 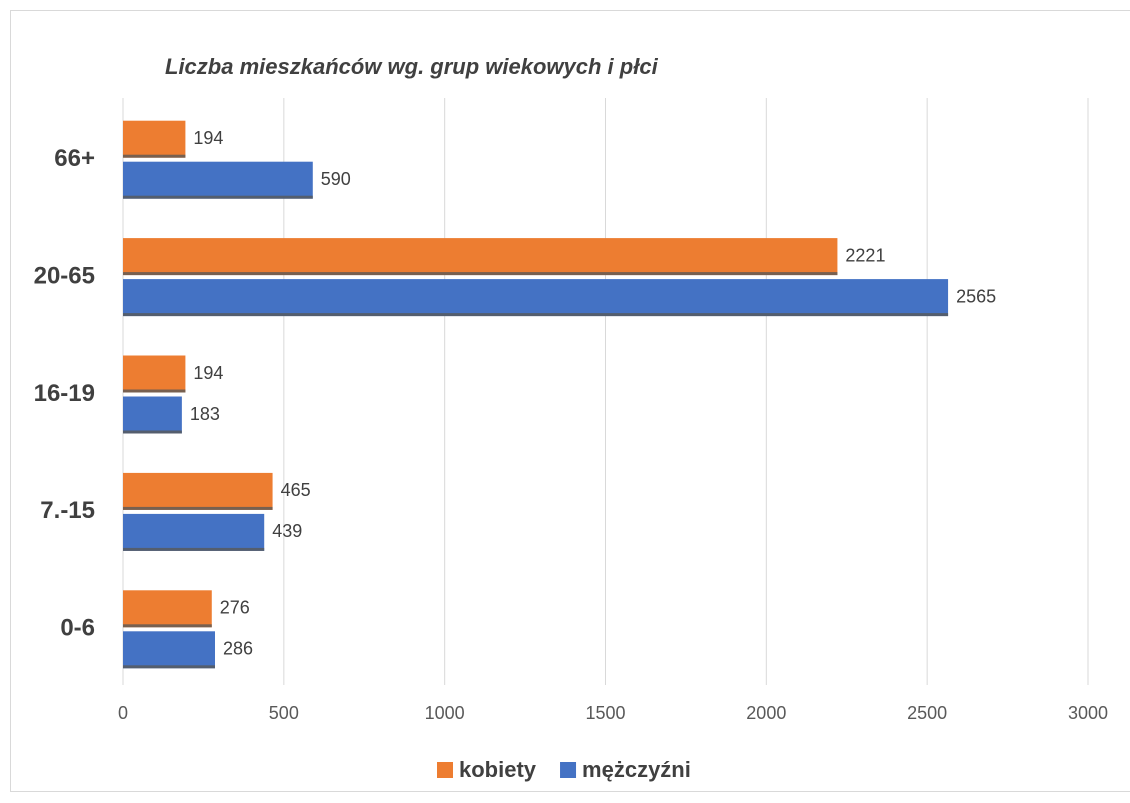 What do you see at coordinates (205, 414) in the screenshot?
I see `data-label: 183` at bounding box center [205, 414].